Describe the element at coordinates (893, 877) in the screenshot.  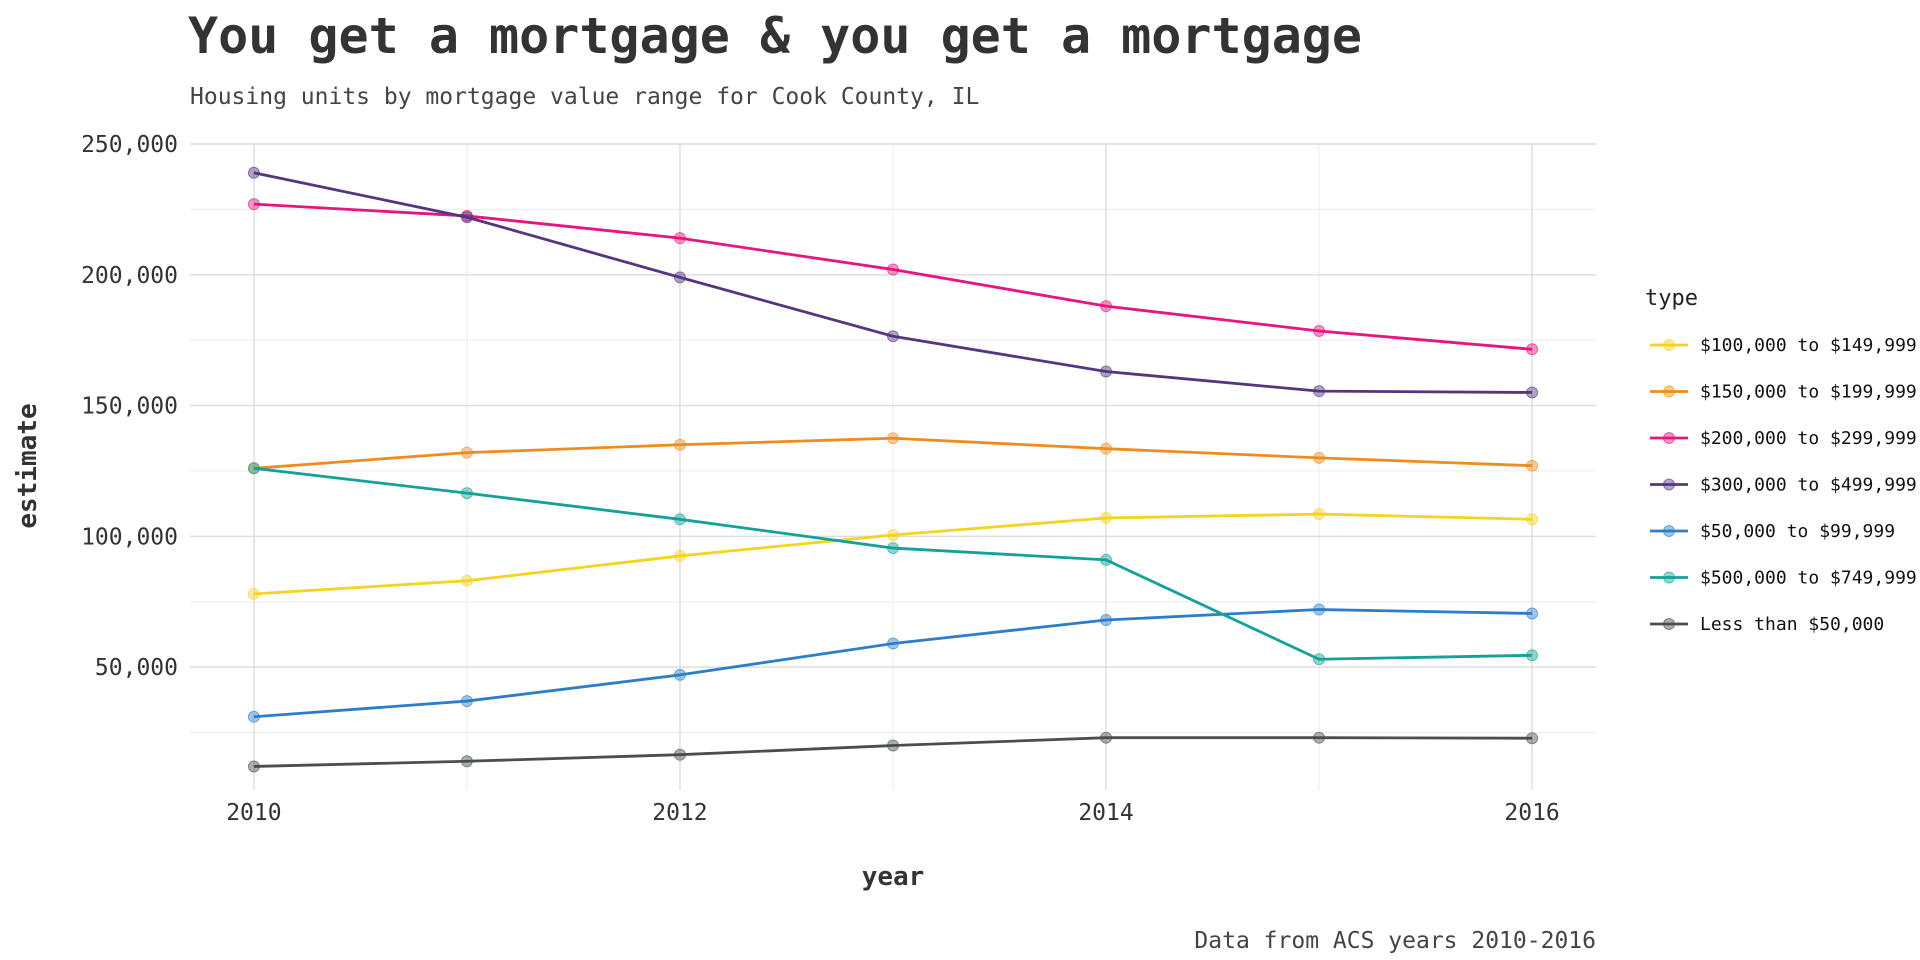
I see `x-axis-title: year` at that location.